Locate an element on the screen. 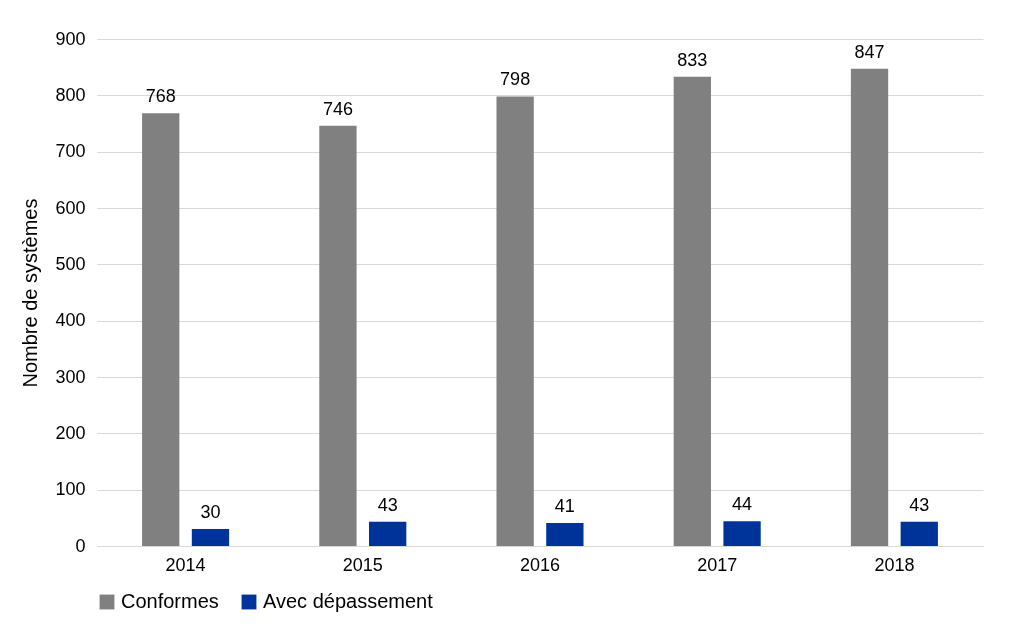 This screenshot has width=1013, height=632. x-tick-label: 2015 is located at coordinates (362, 564).